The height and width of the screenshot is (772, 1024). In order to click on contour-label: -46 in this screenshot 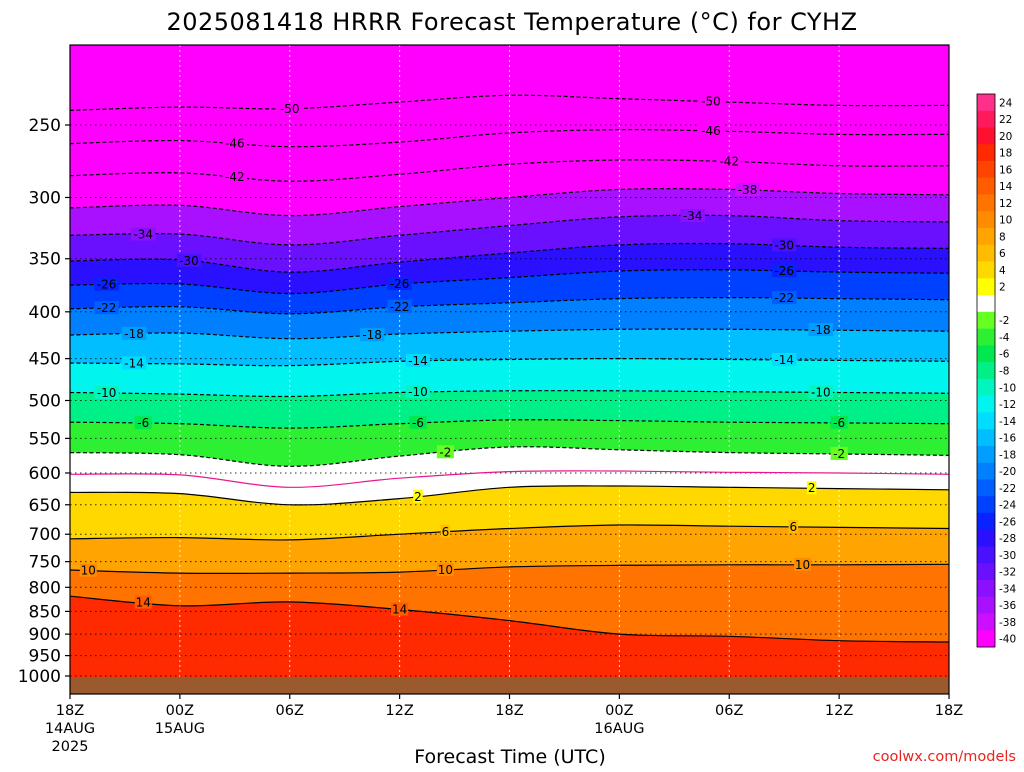, I will do `click(711, 131)`.